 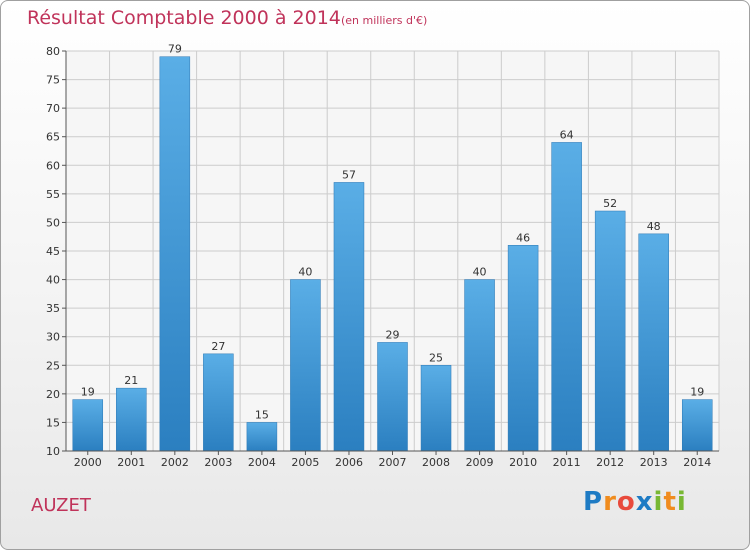 I want to click on bar-2005, so click(x=305, y=365).